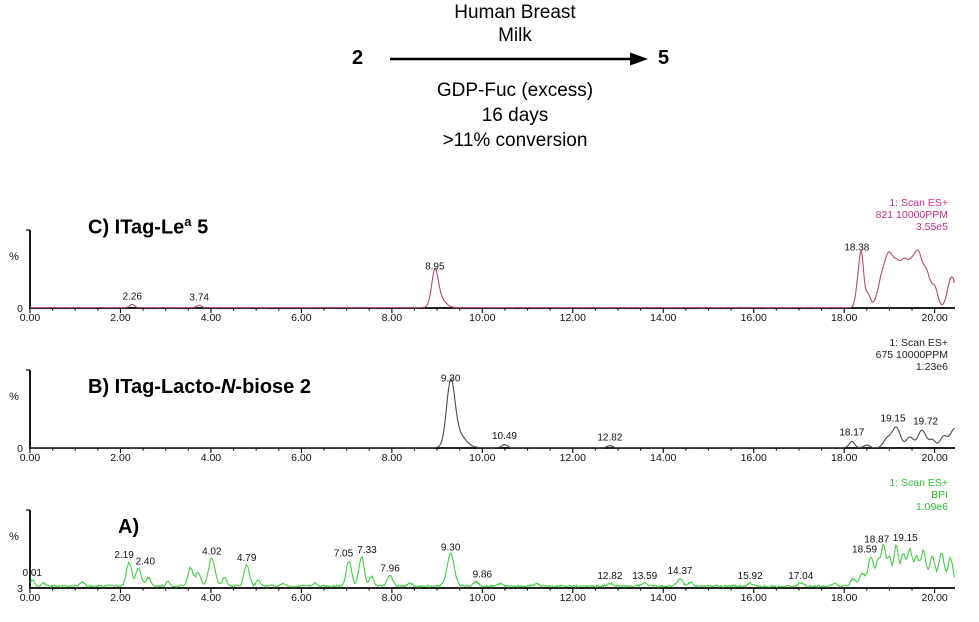  Describe the element at coordinates (228, 387) in the screenshot. I see `italic-n: N` at that location.